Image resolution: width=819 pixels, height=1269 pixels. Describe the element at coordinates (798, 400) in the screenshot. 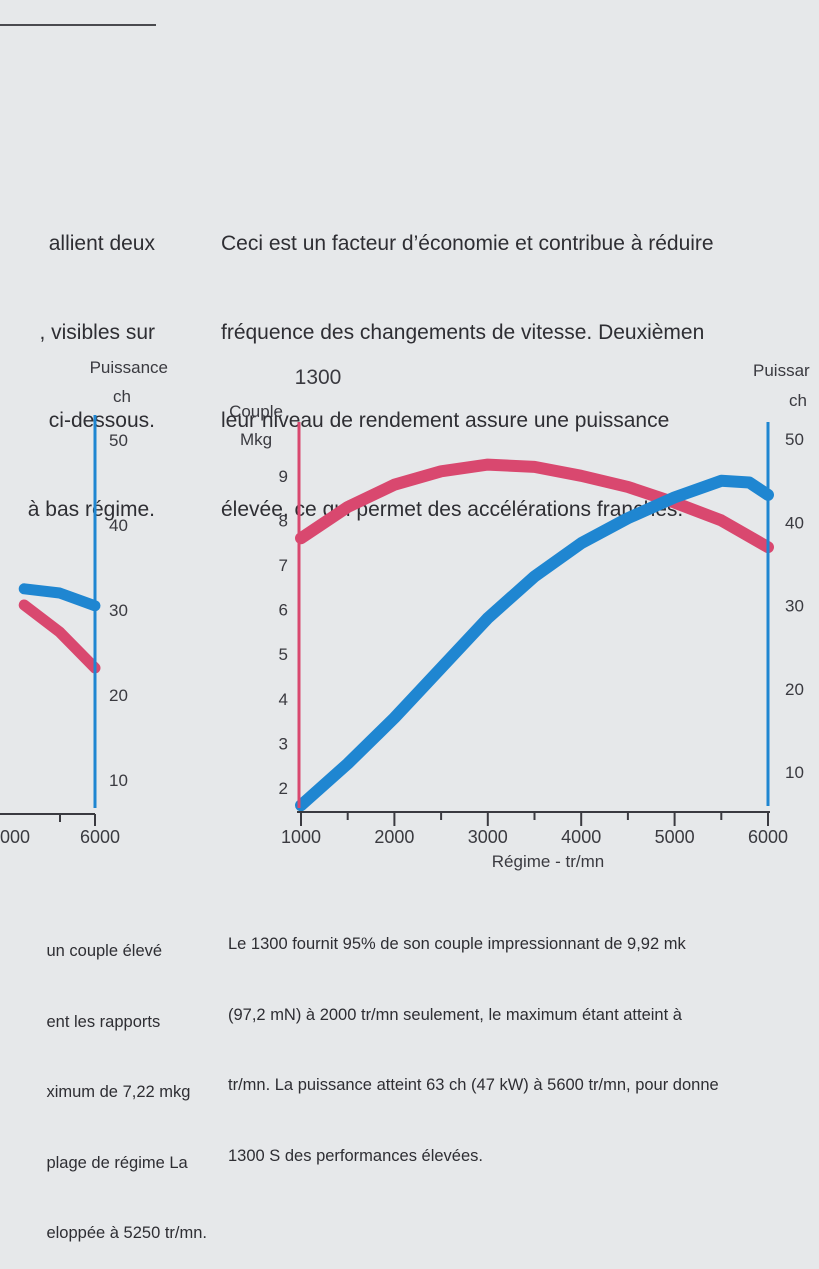

I see `y2-axis-unit: ch` at that location.